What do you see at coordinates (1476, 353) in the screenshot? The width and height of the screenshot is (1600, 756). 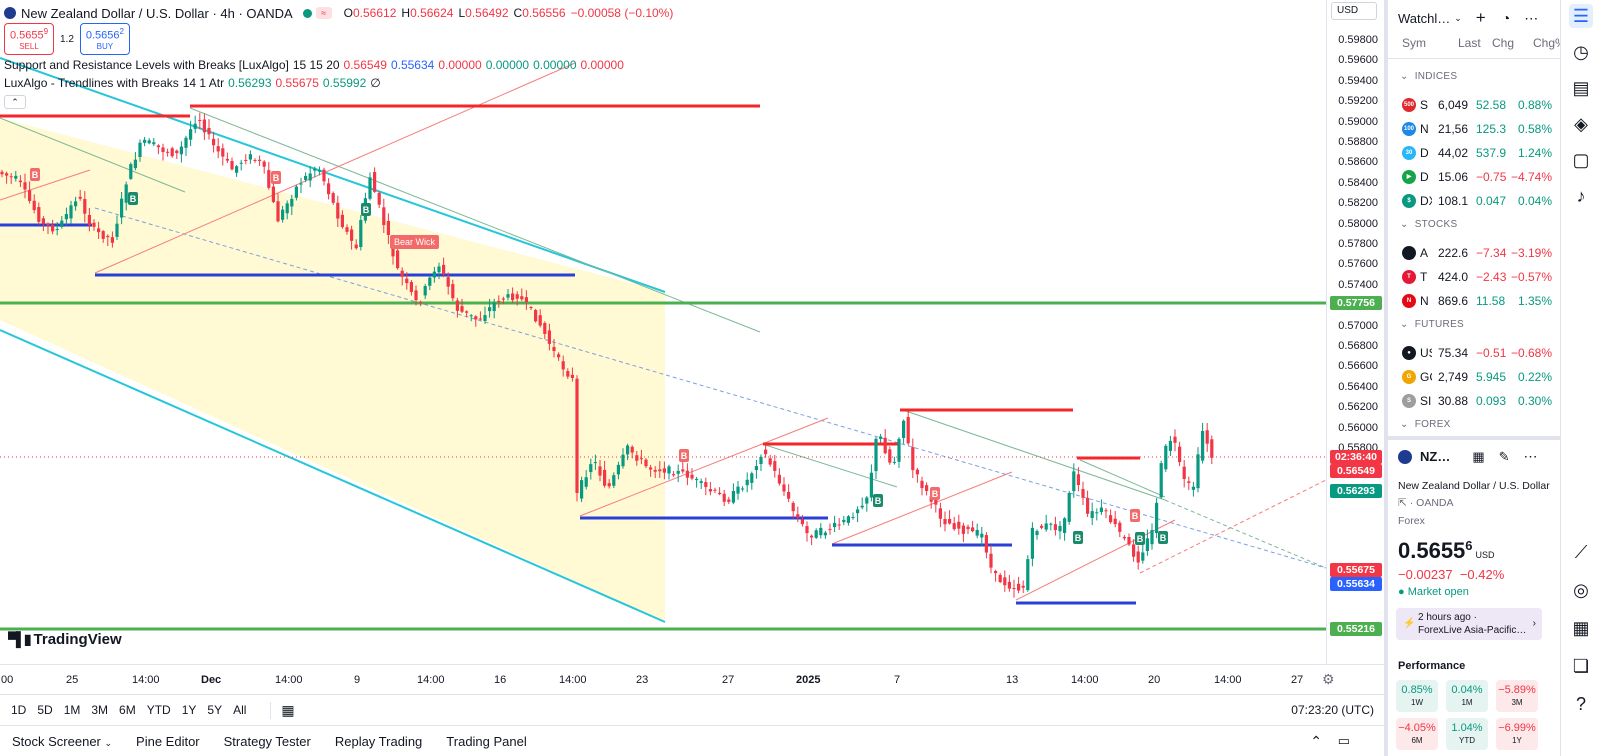 I see `watchlist-row: ● US 75.34 −0.51−0.68%` at bounding box center [1476, 353].